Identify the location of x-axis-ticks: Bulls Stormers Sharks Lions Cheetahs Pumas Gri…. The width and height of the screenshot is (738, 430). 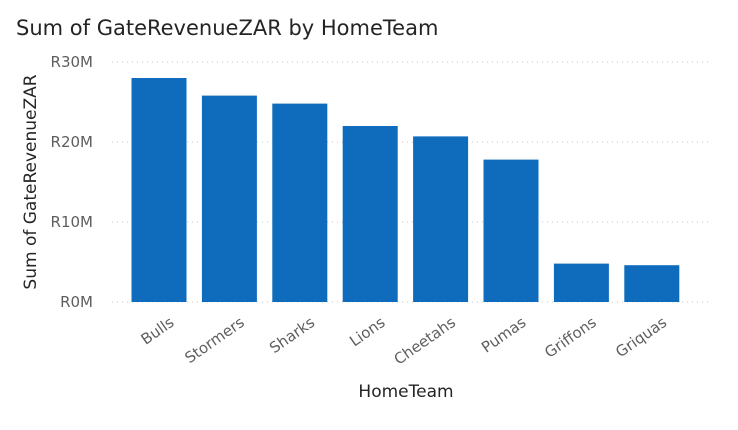
(404, 340).